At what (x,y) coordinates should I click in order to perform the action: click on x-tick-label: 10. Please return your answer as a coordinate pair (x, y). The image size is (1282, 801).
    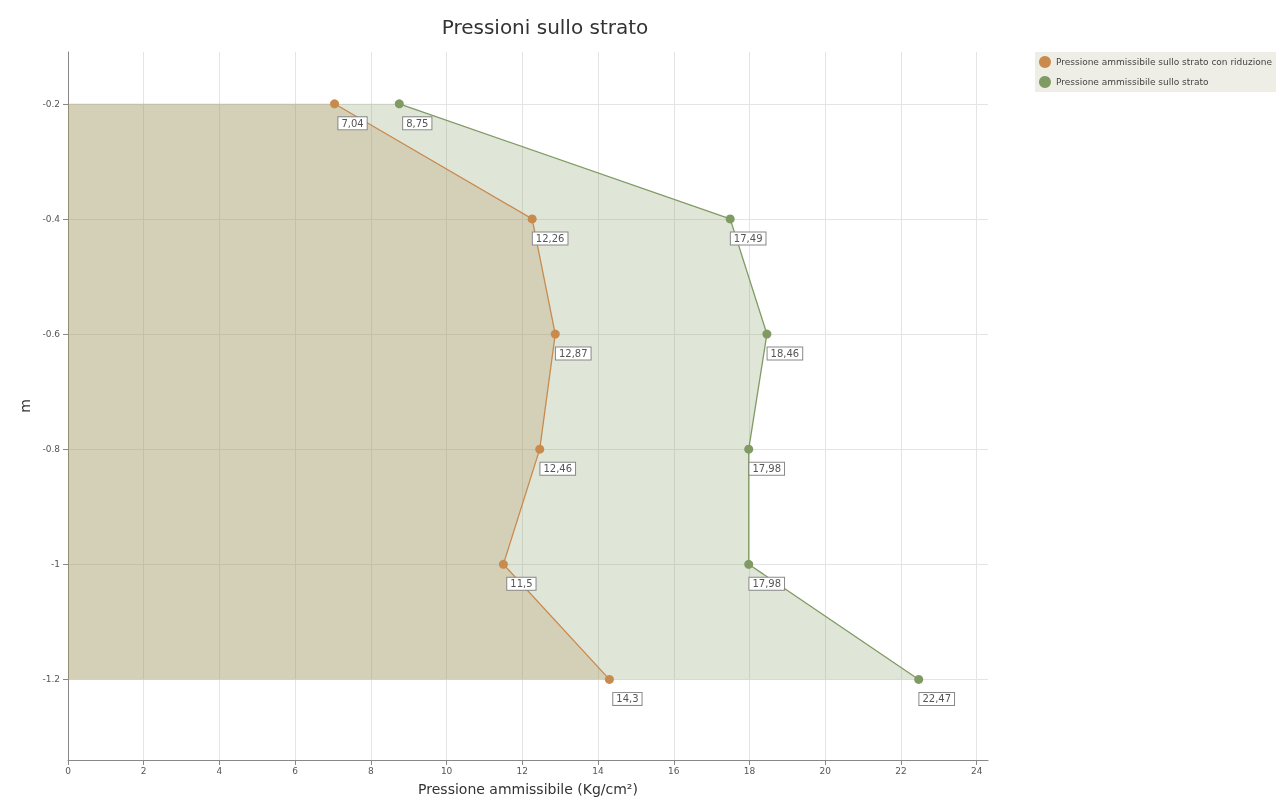
    Looking at the image, I should click on (446, 770).